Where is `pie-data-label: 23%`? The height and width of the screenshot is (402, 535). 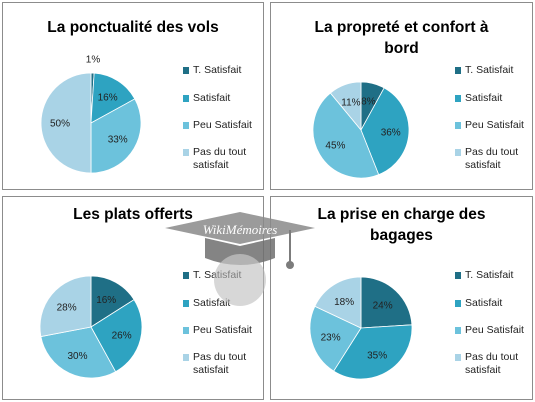
pie-data-label: 23% is located at coordinates (331, 337).